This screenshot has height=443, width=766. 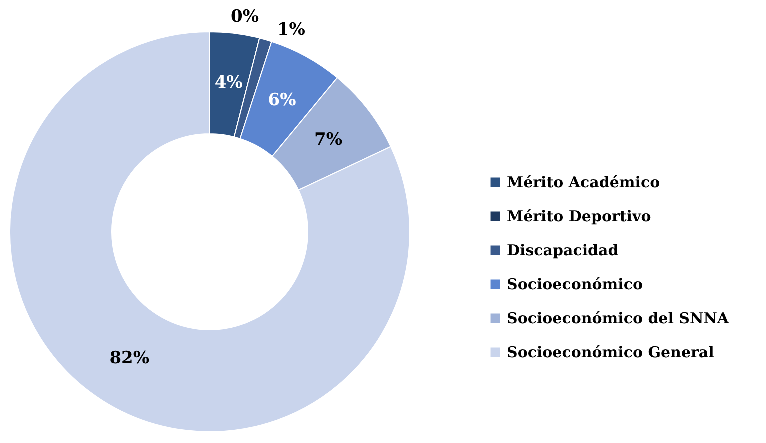 What do you see at coordinates (228, 83) in the screenshot?
I see `data-label: 4%` at bounding box center [228, 83].